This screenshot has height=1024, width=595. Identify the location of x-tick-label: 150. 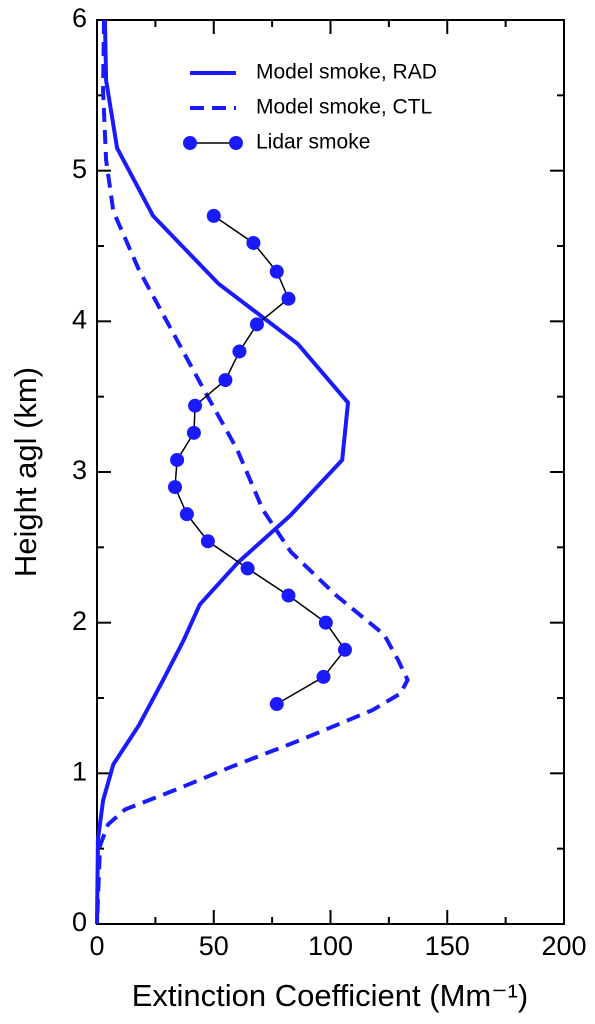
(447, 946).